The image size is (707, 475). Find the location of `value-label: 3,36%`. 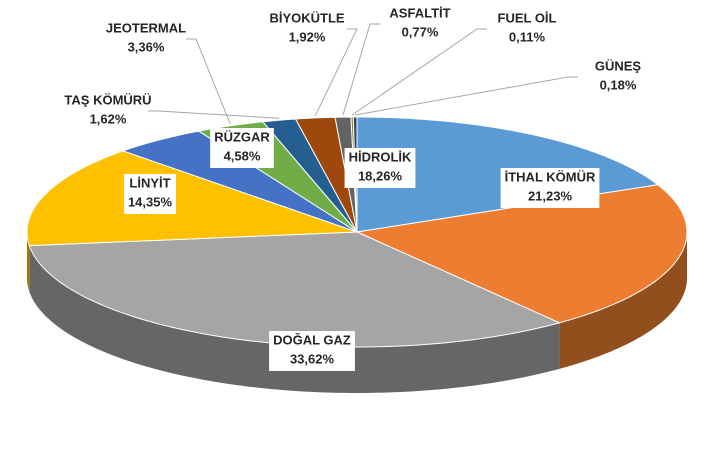

value-label: 3,36% is located at coordinates (146, 46).